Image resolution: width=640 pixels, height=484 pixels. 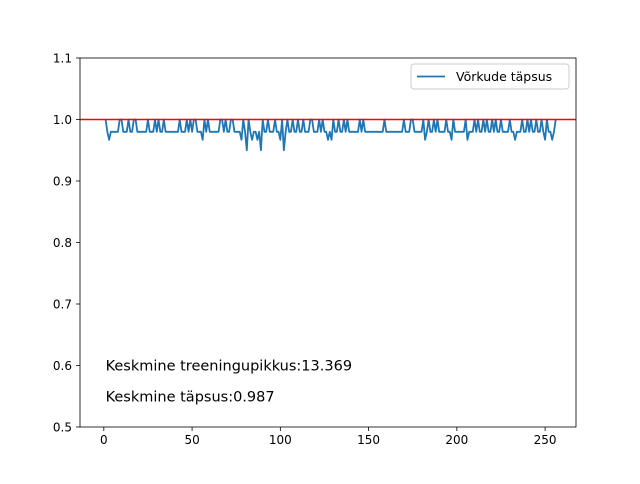 I want to click on x-tick-label: 100, so click(x=280, y=440).